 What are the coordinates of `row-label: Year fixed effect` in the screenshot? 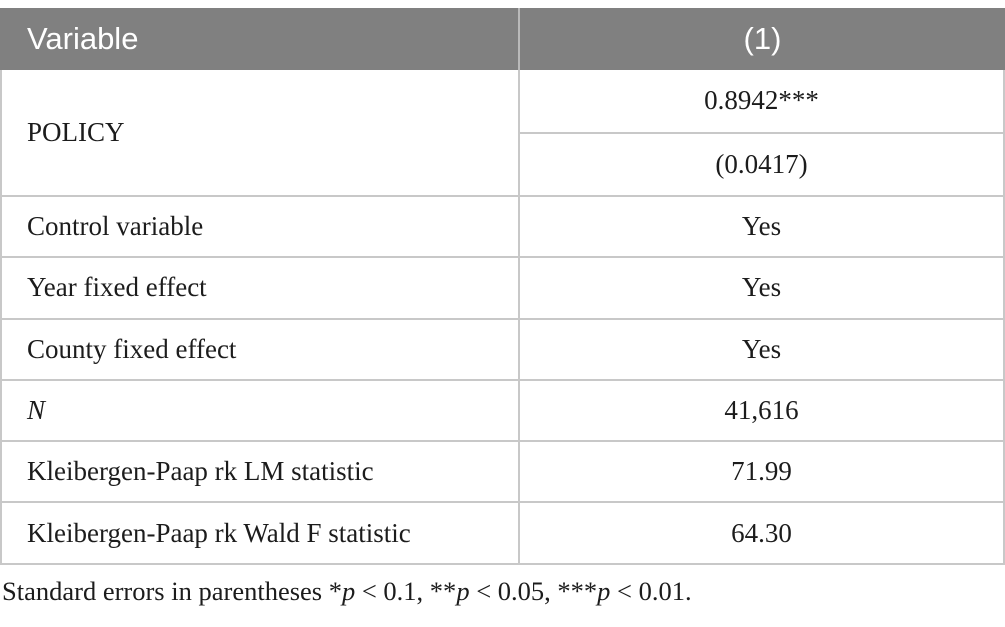 It's located at (117, 287).